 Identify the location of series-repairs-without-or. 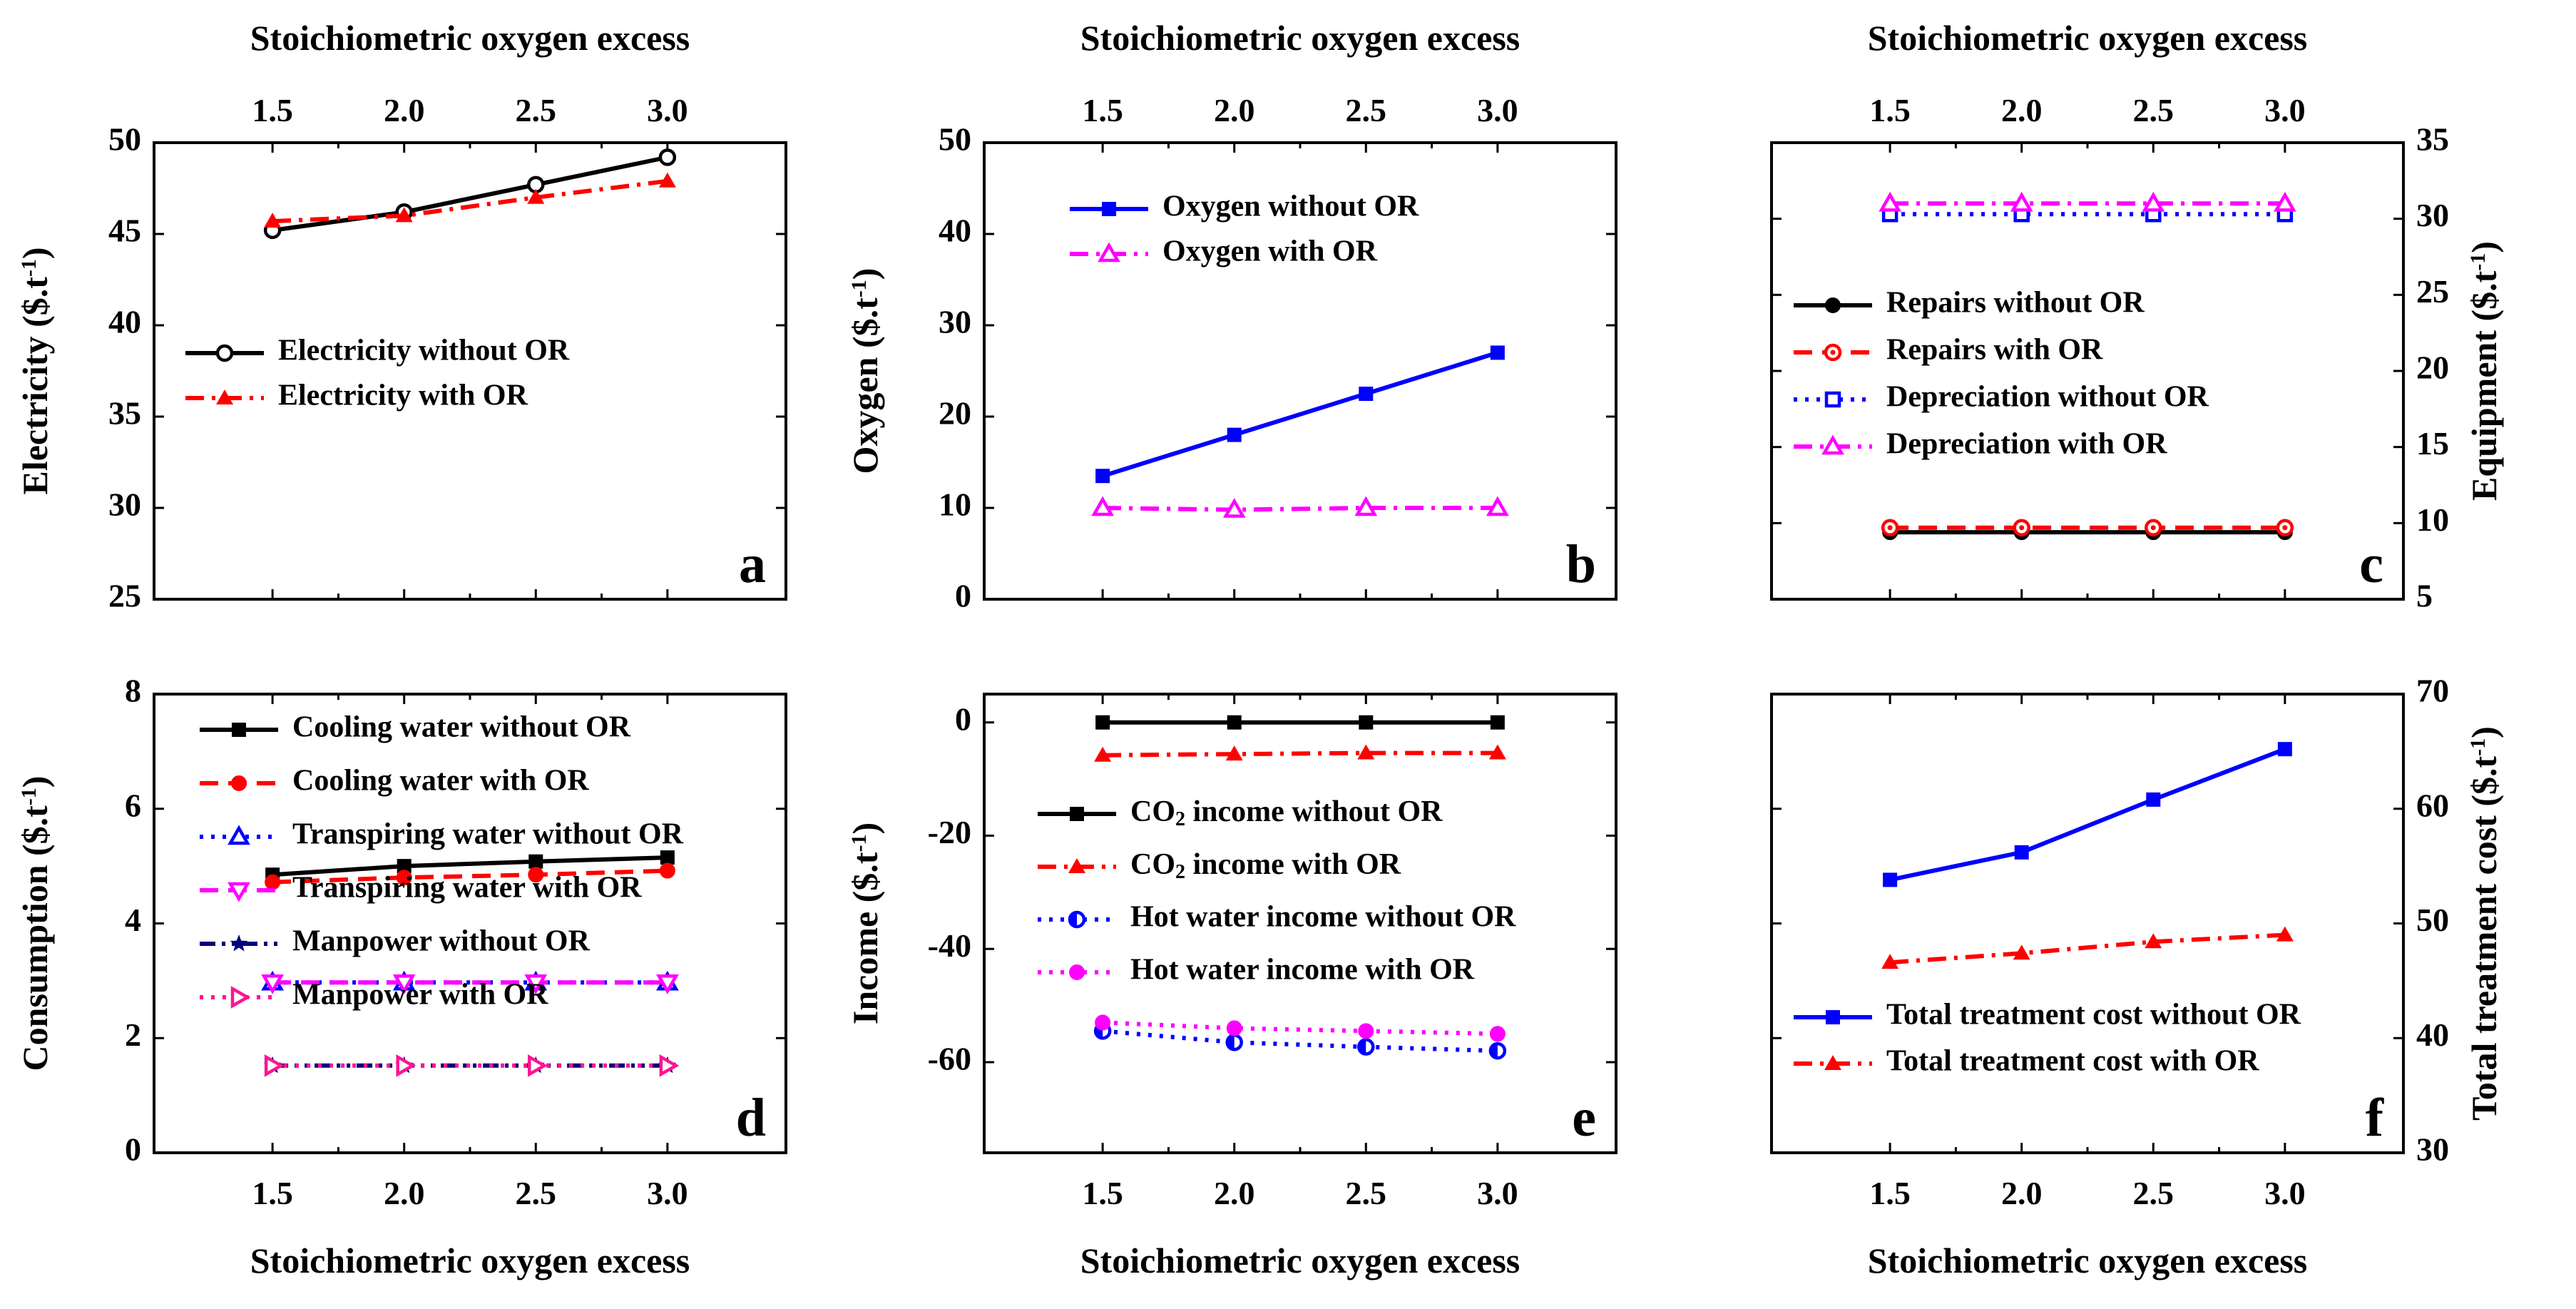
(2087, 532).